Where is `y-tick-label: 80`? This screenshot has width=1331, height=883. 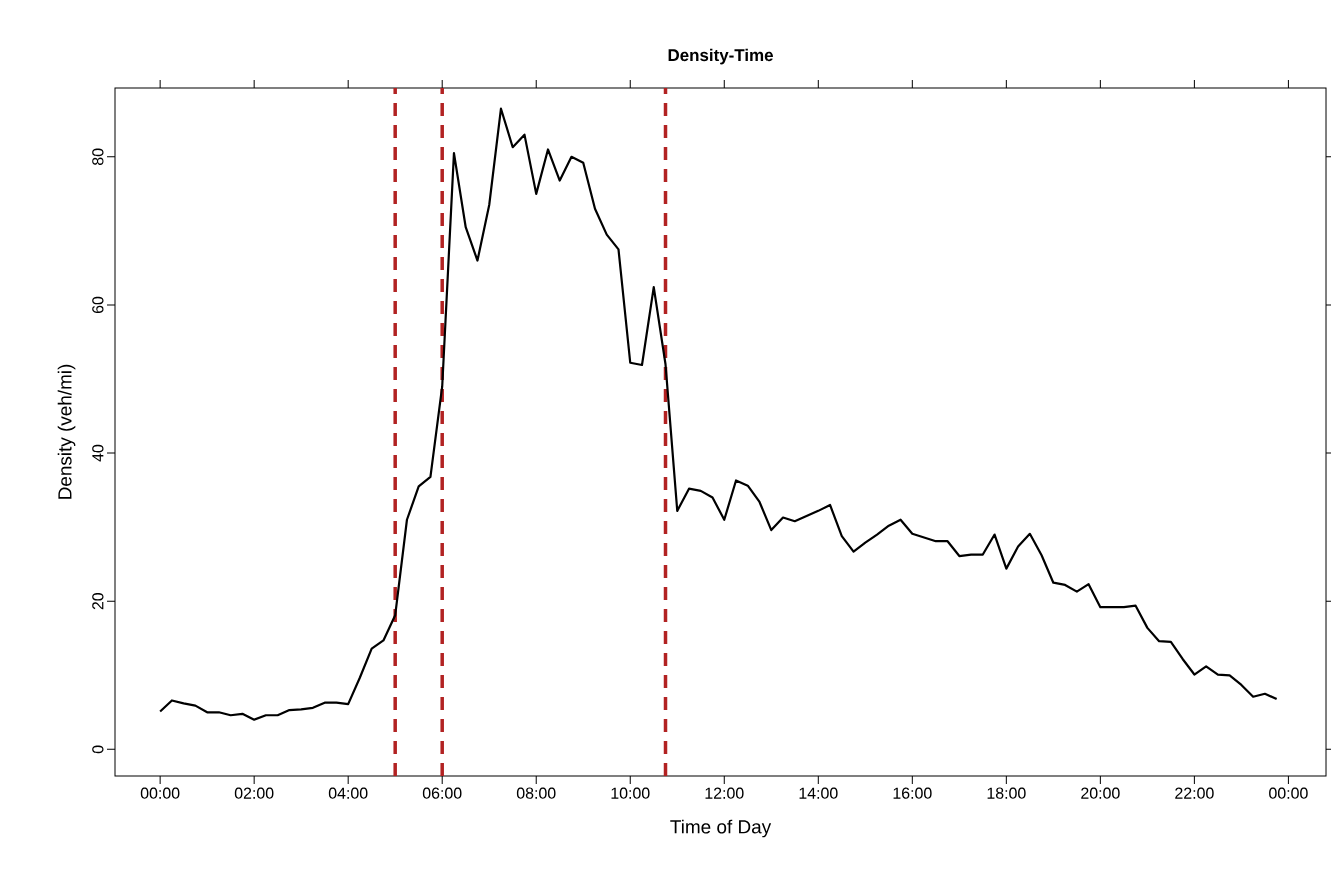
y-tick-label: 80 is located at coordinates (98, 157).